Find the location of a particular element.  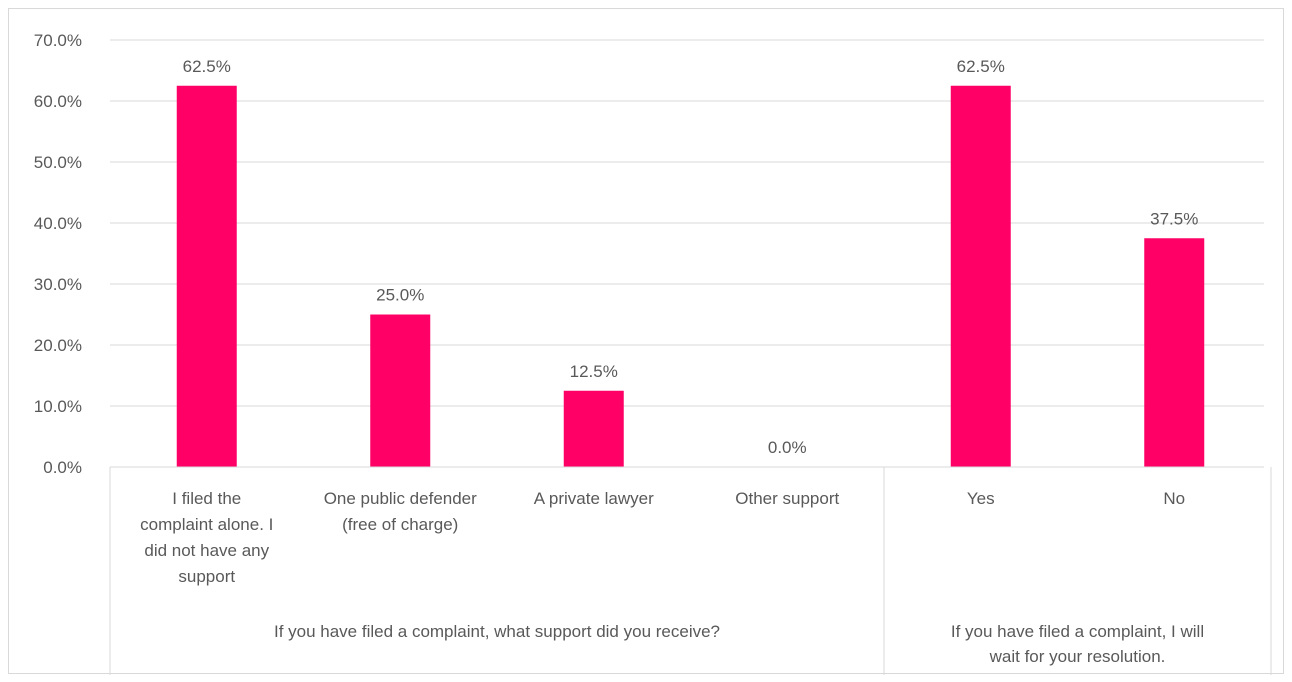

y-tick-label: 40.0% is located at coordinates (58, 223).